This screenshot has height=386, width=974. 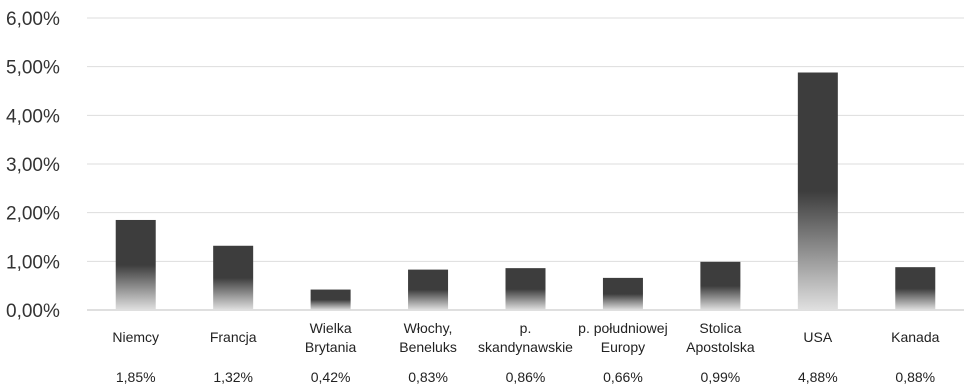 I want to click on value-label: 1,85%, so click(x=136, y=377).